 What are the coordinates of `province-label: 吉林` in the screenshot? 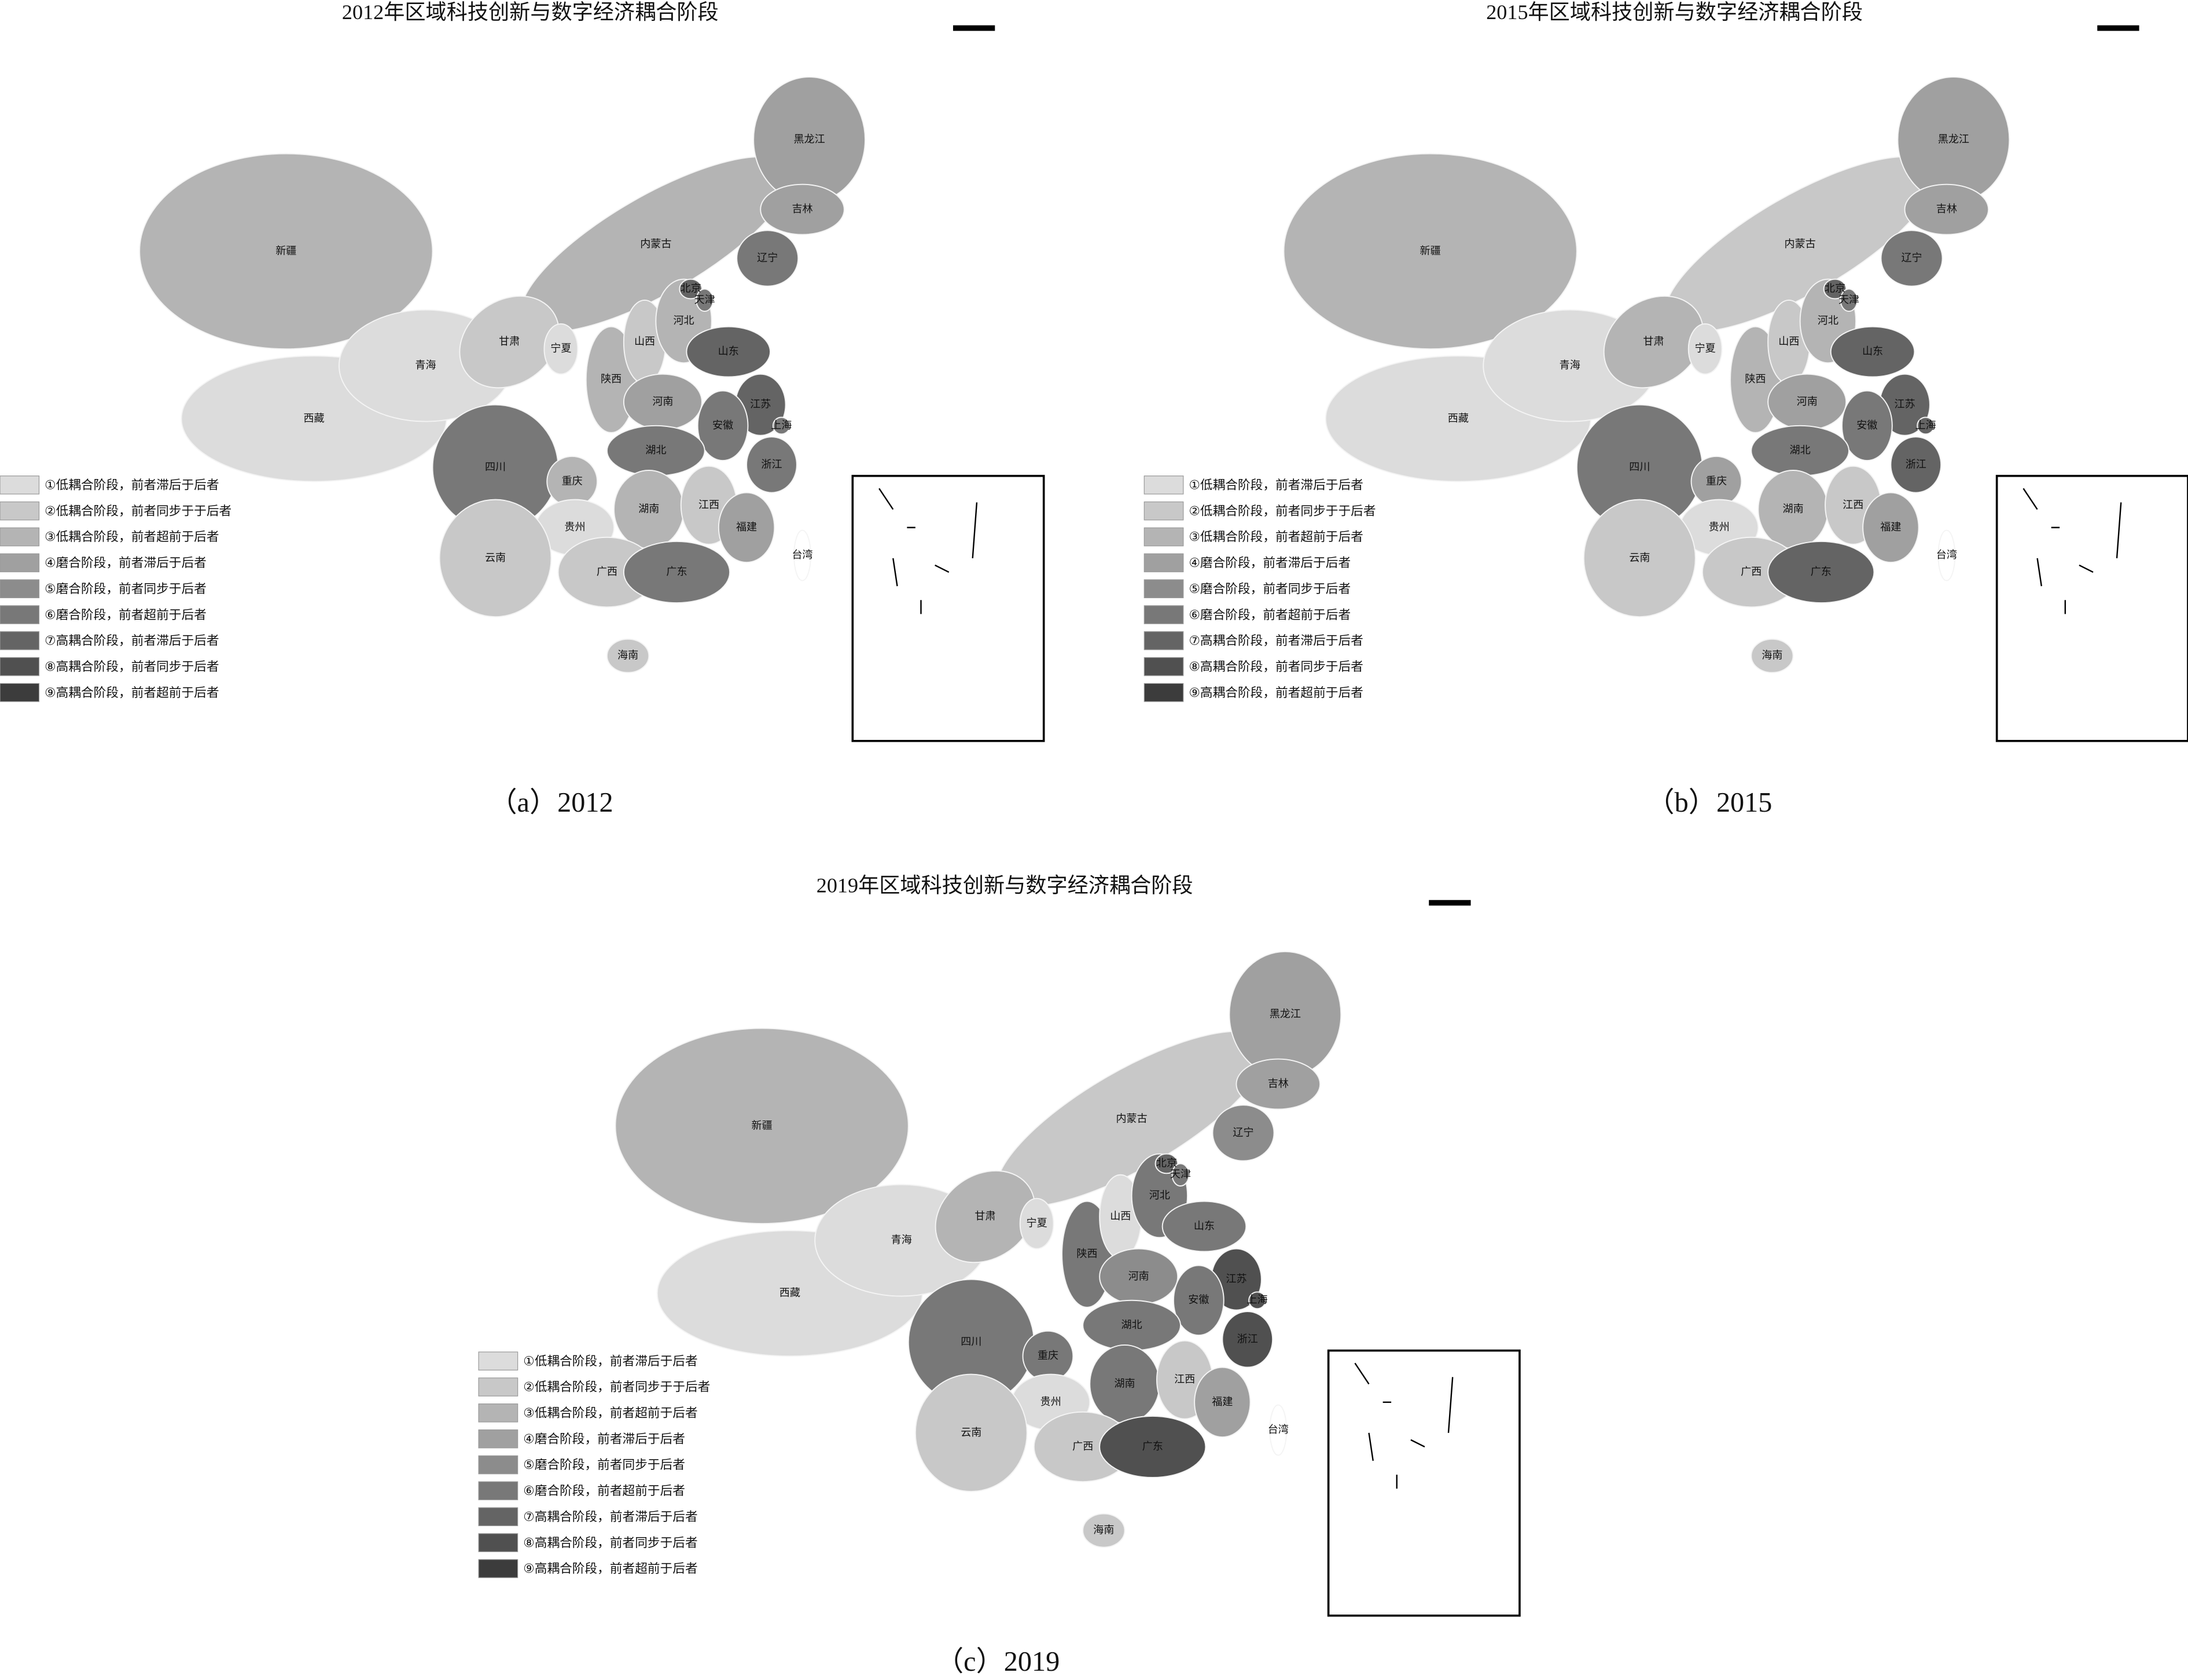 It's located at (1278, 1084).